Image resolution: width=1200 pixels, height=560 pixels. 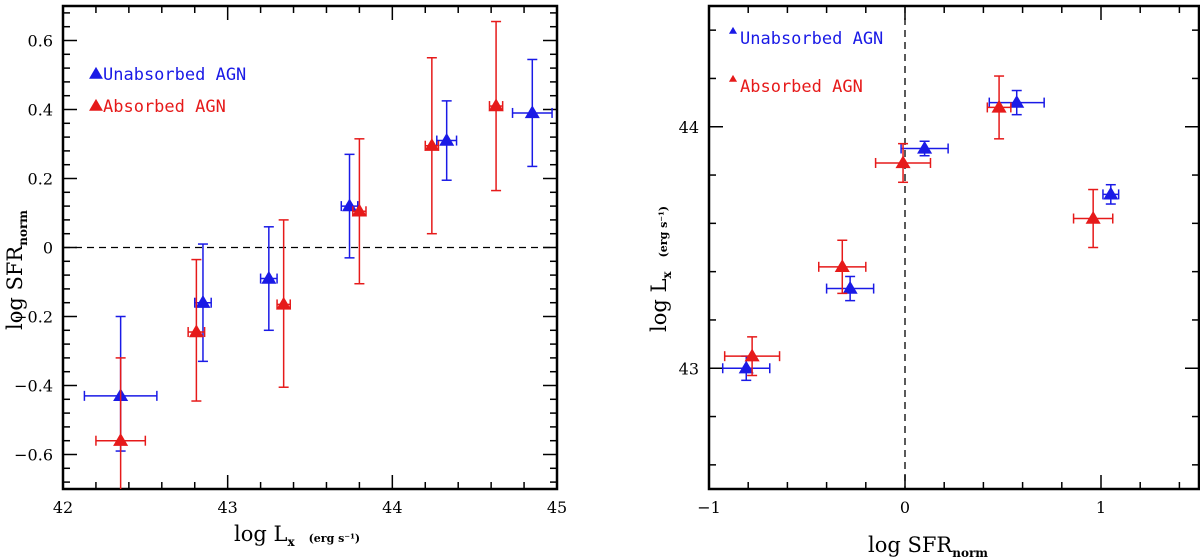 I want to click on left-y-tick-label: 0.2, so click(x=40, y=179).